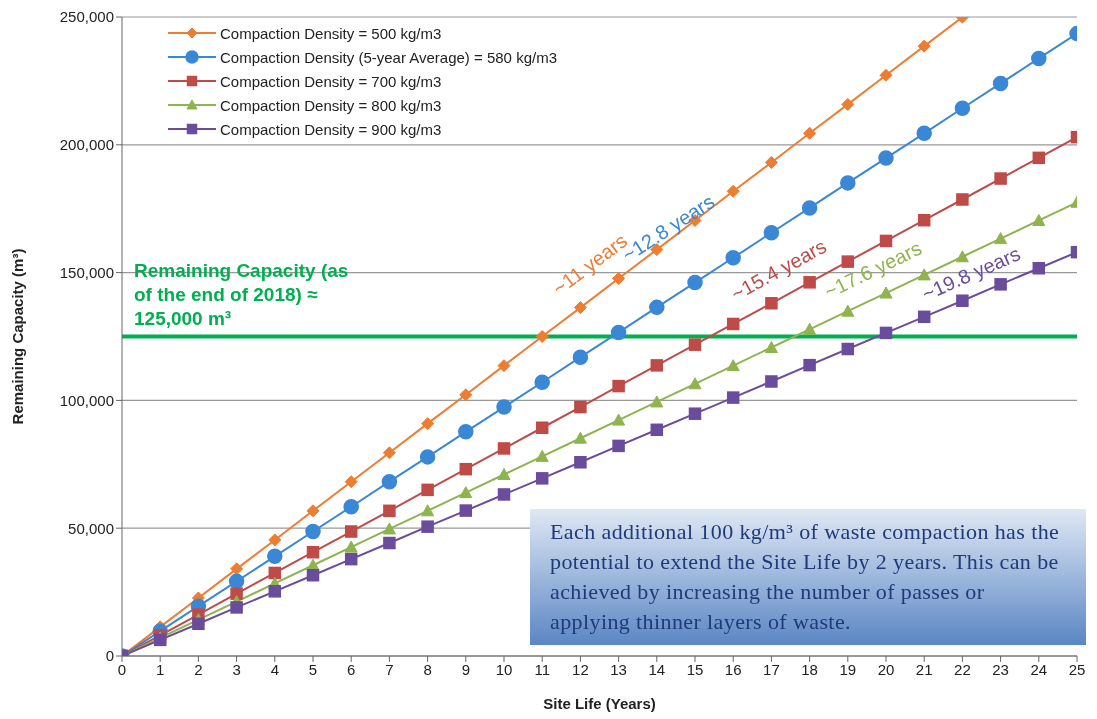 The width and height of the screenshot is (1097, 719). Describe the element at coordinates (886, 669) in the screenshot. I see `x-tick-label: 20` at that location.